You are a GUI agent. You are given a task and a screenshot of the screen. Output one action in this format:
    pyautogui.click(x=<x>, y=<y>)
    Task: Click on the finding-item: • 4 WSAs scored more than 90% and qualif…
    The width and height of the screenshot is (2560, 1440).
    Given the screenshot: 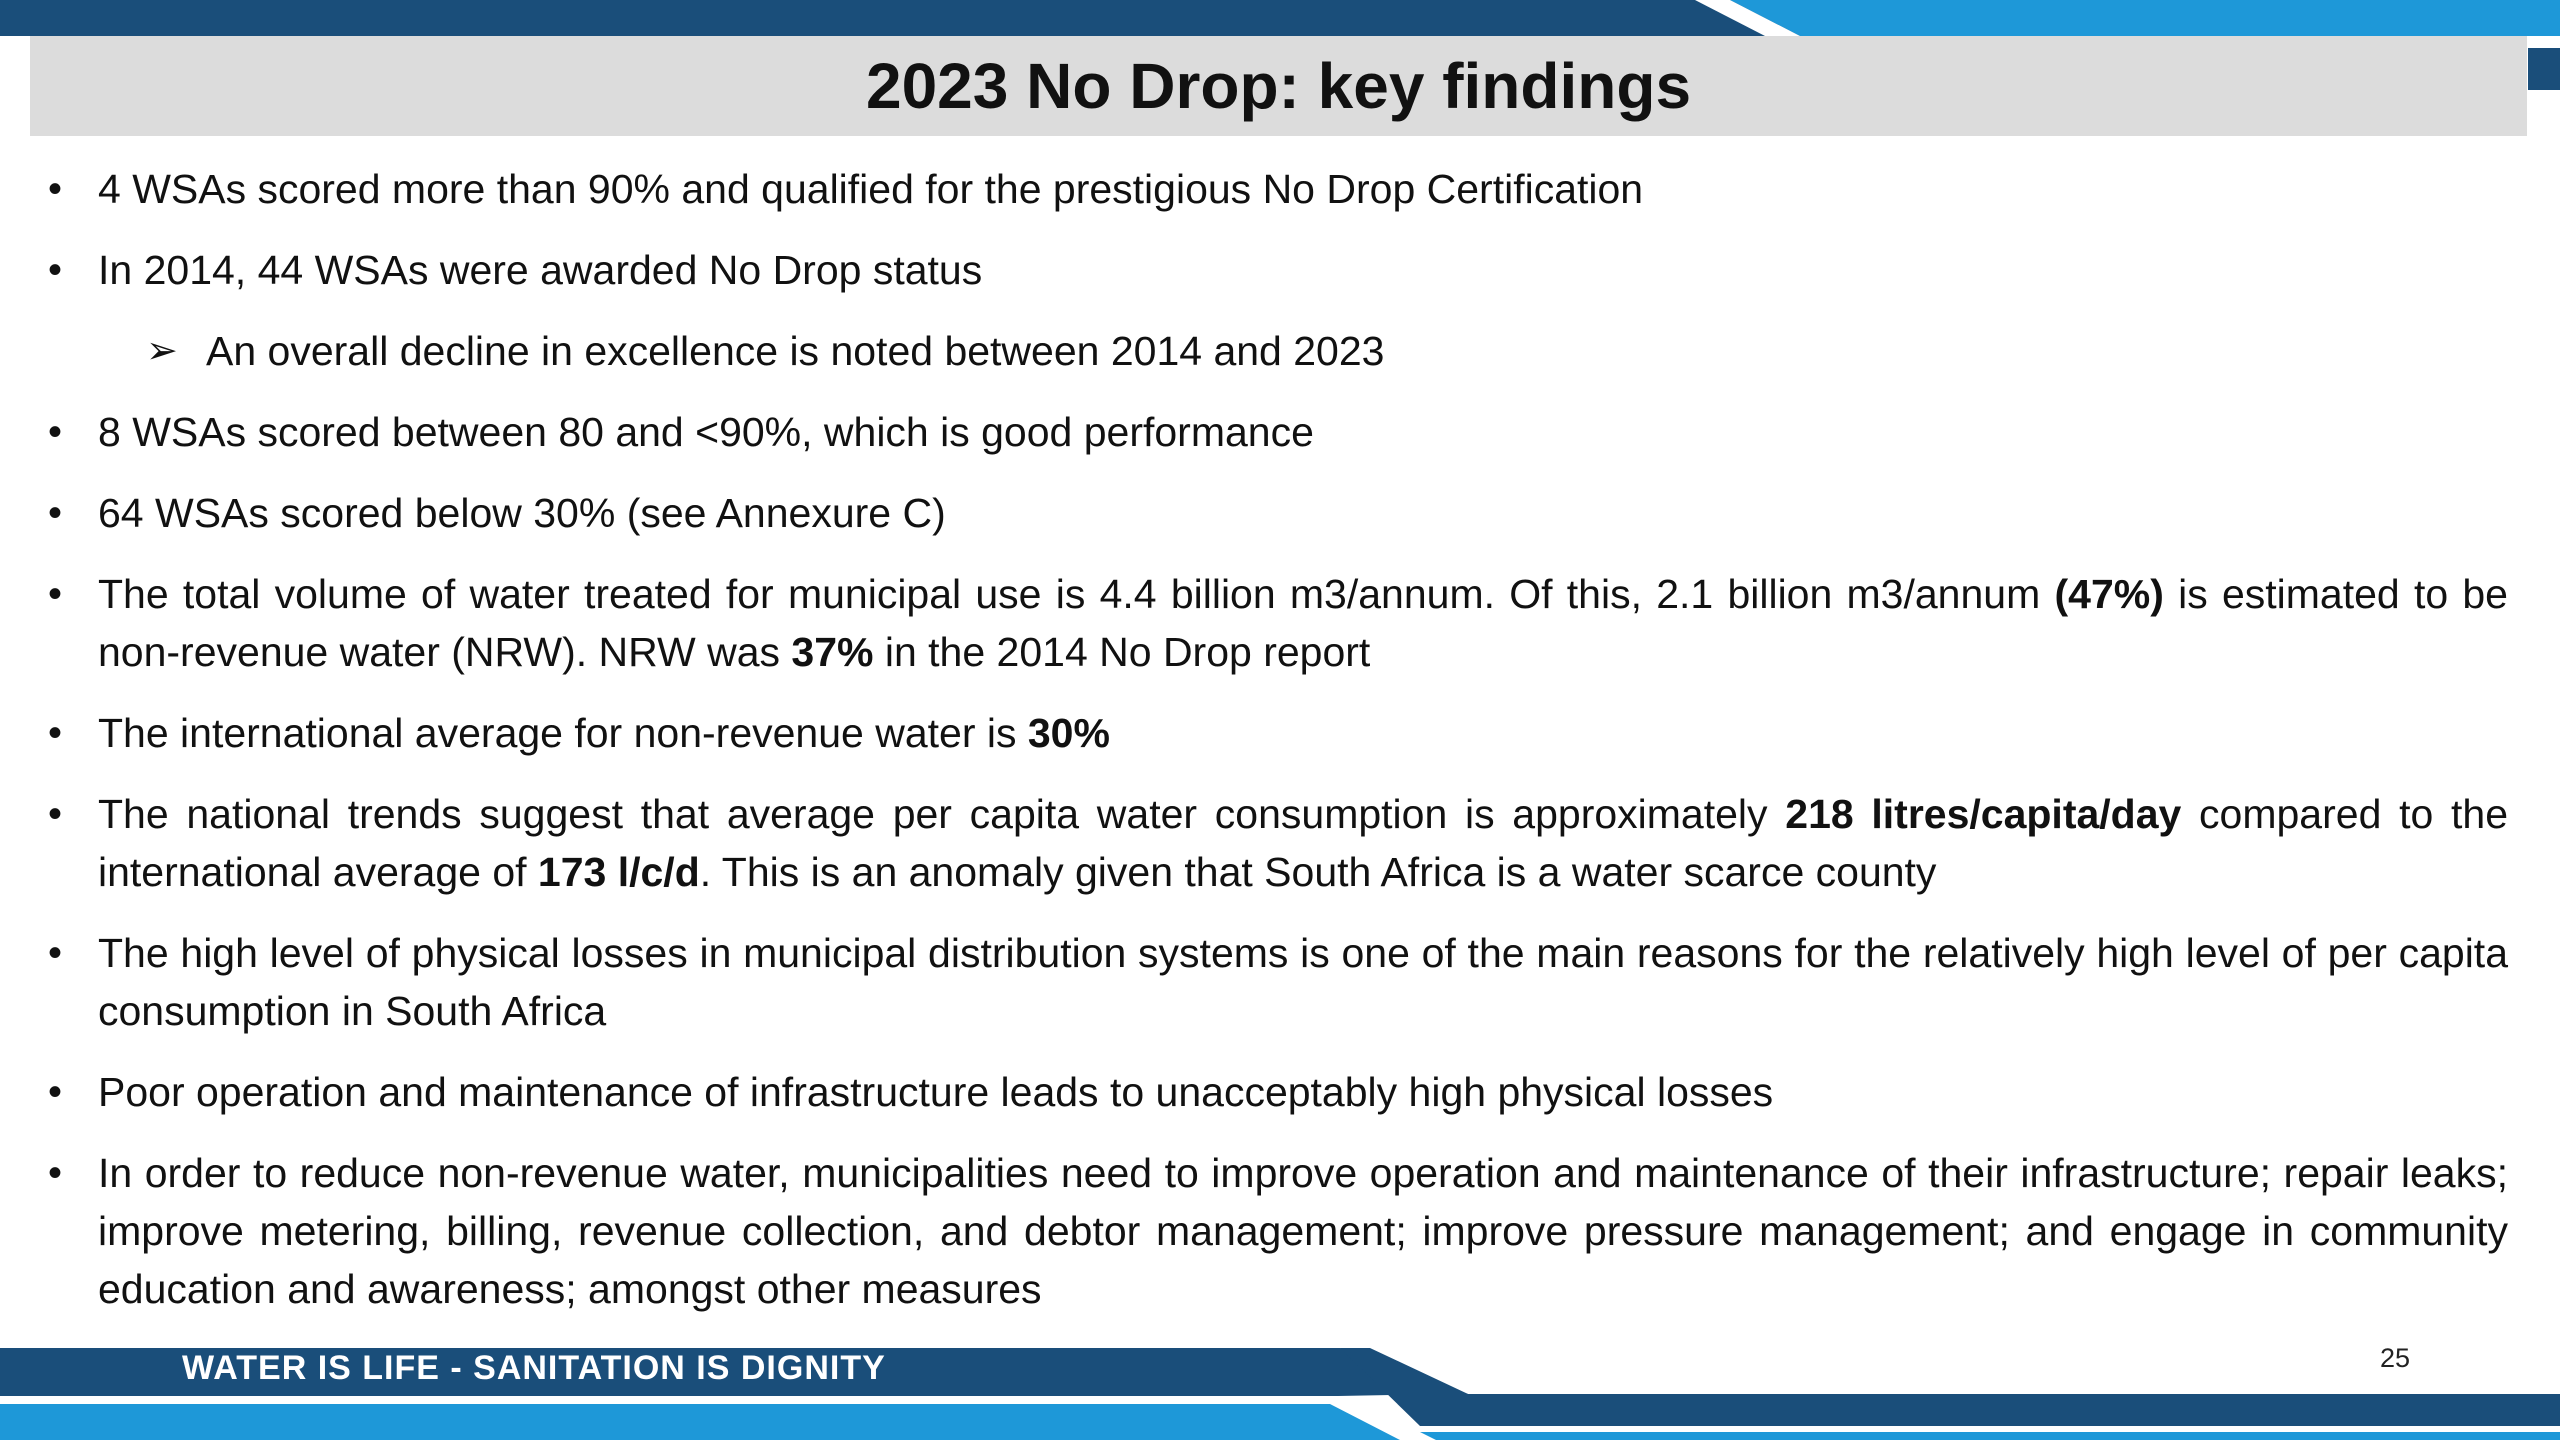 What is the action you would take?
    pyautogui.click(x=1280, y=189)
    